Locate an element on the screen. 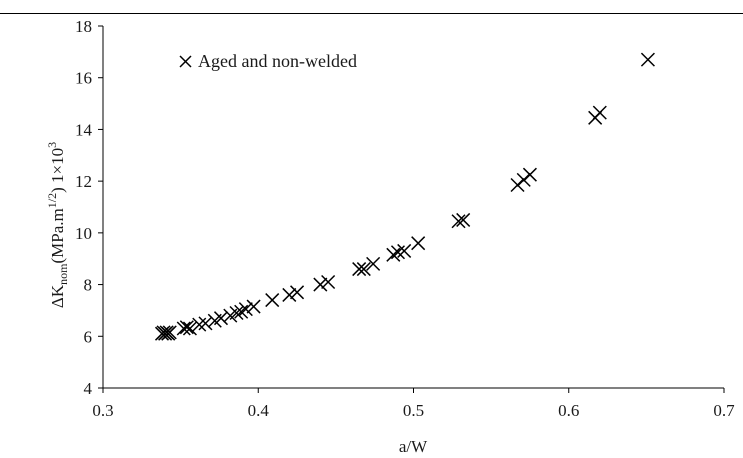 The height and width of the screenshot is (458, 743). y-tick-label: 4 is located at coordinates (88, 388).